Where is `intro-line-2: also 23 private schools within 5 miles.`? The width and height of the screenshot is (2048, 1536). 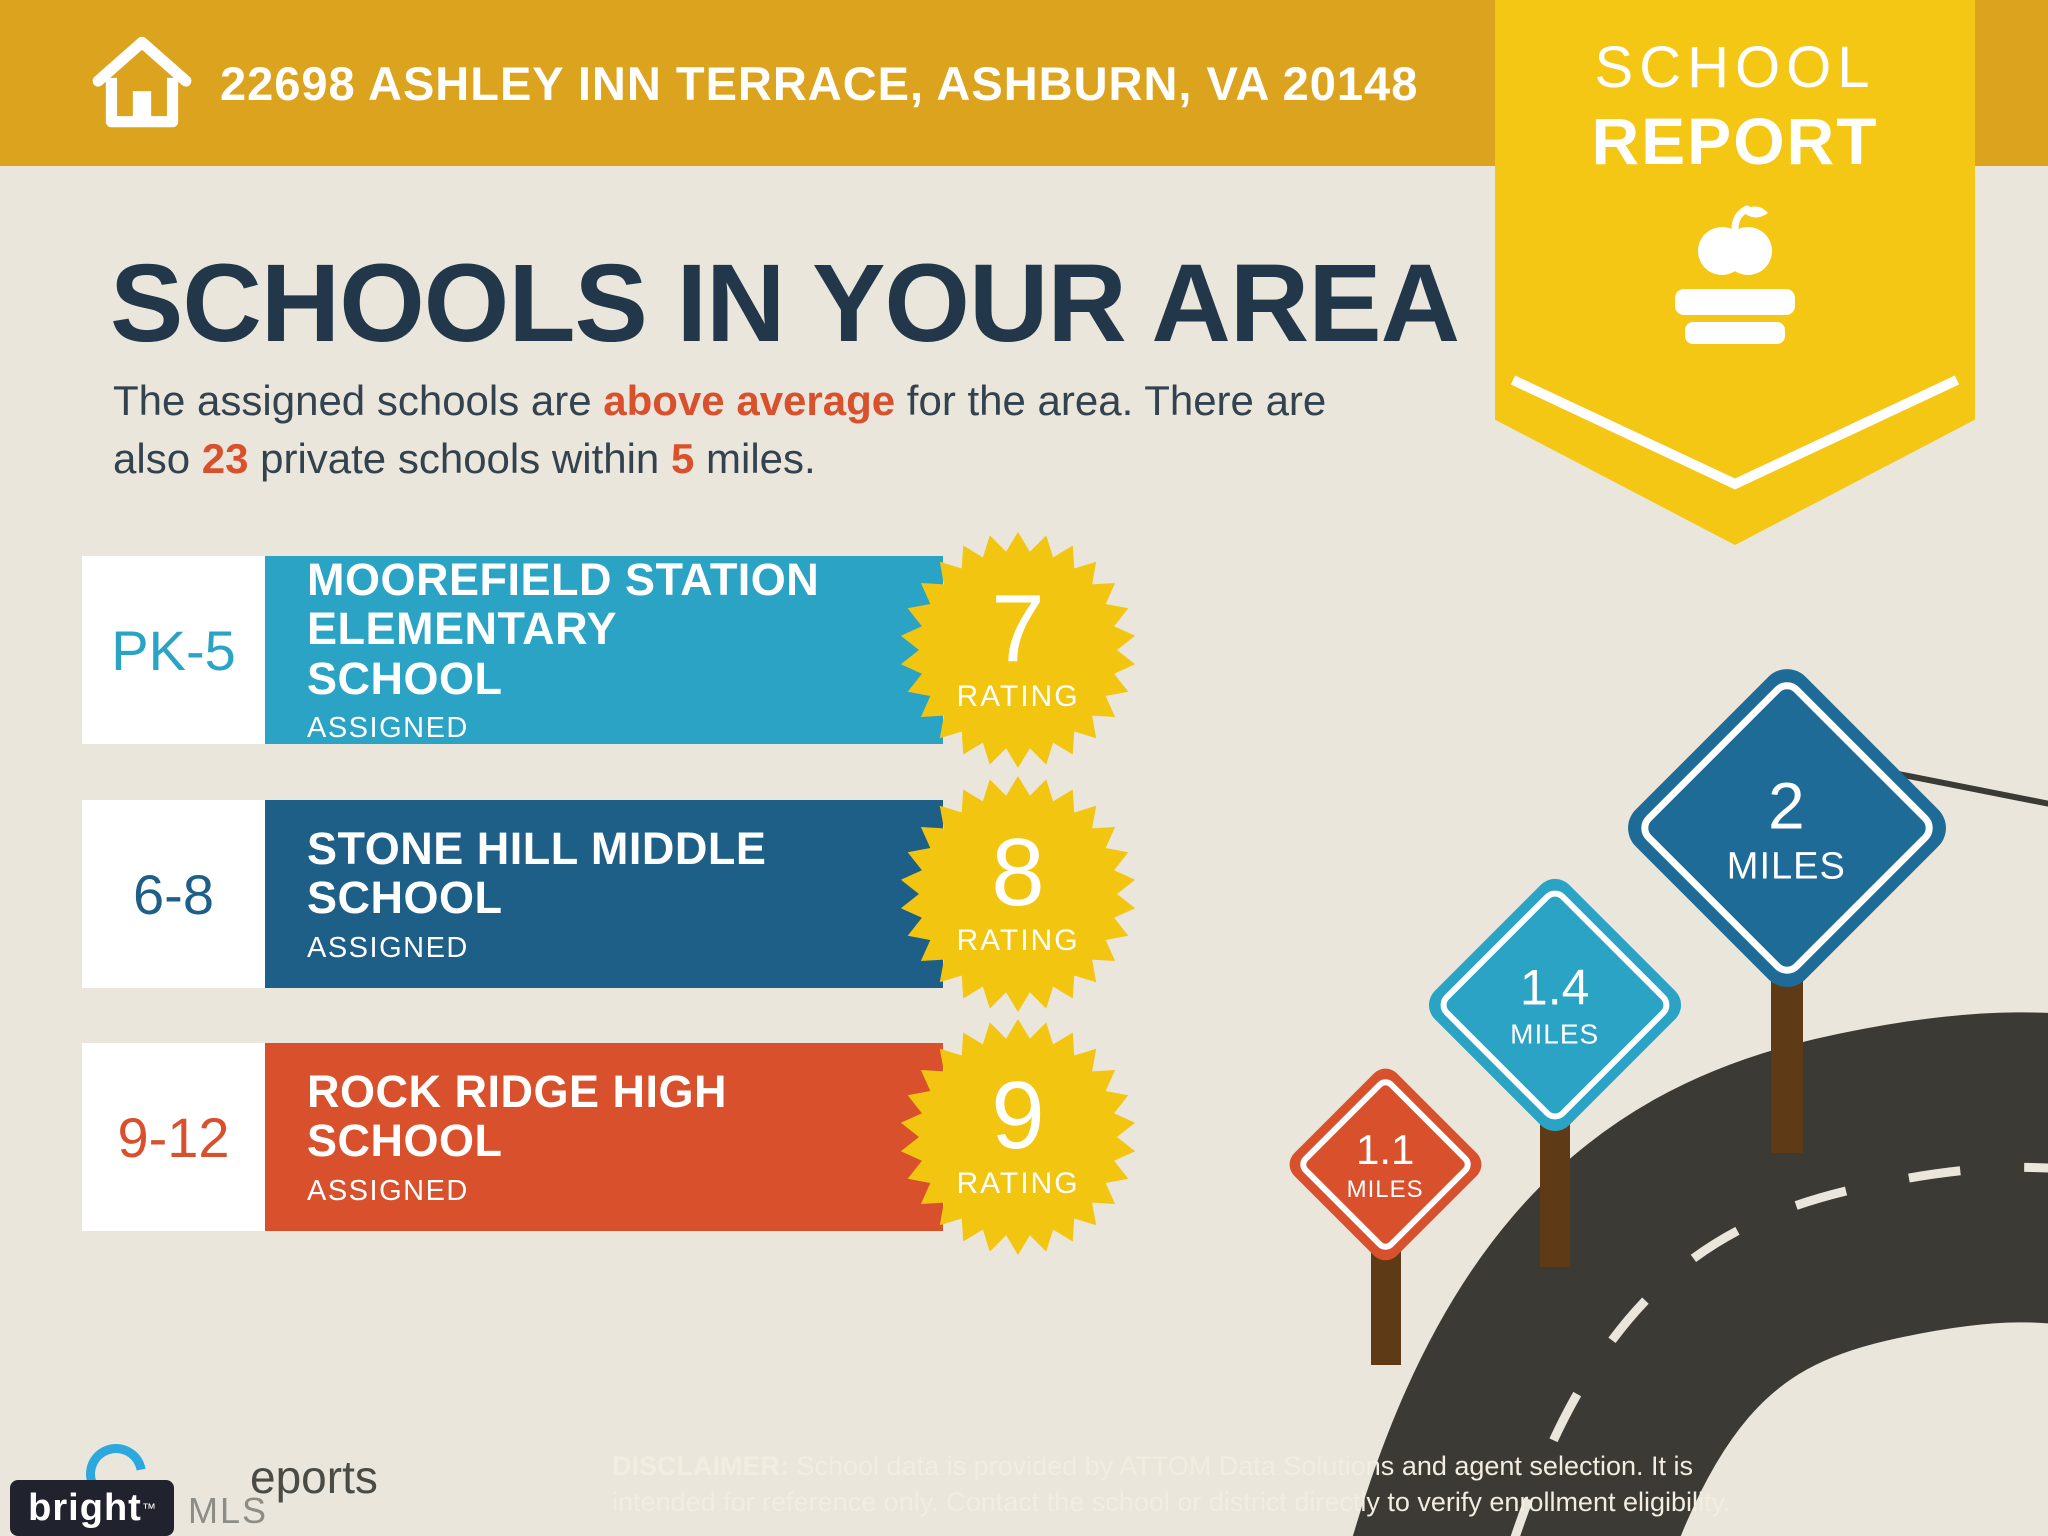
intro-line-2: also 23 private schools within 5 miles. is located at coordinates (464, 458).